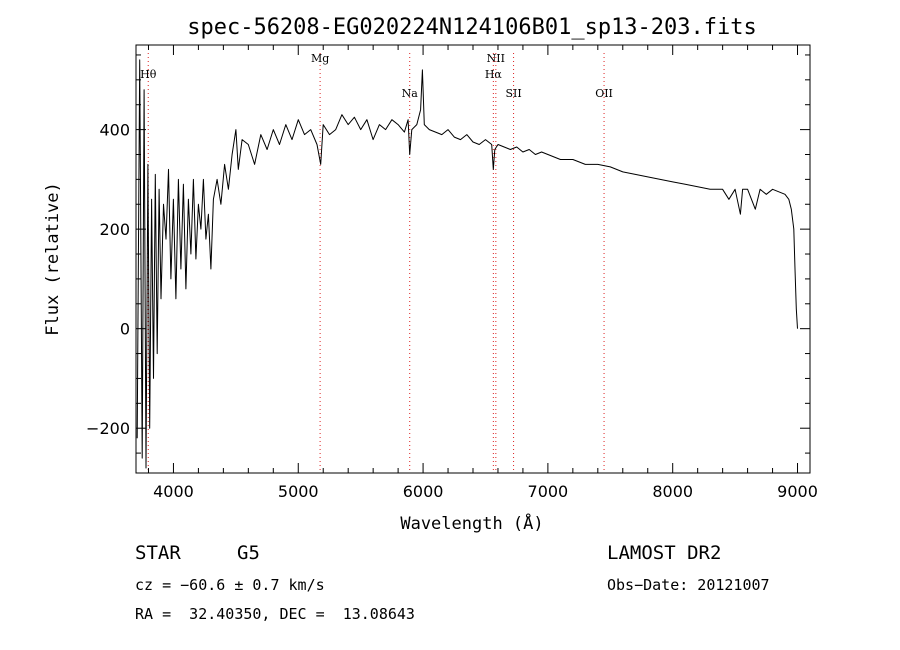 The height and width of the screenshot is (650, 900). I want to click on line-marker-label: Hα, so click(494, 74).